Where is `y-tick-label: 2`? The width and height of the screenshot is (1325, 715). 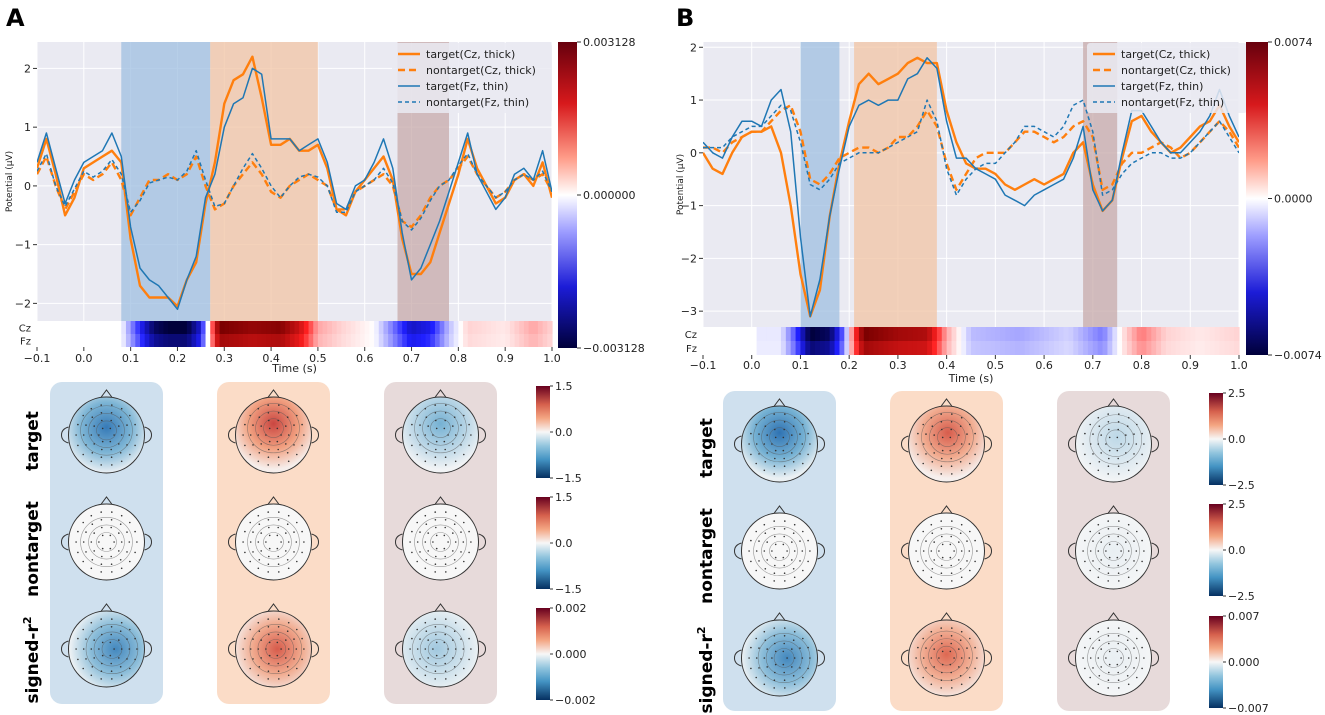 y-tick-label: 2 is located at coordinates (693, 47).